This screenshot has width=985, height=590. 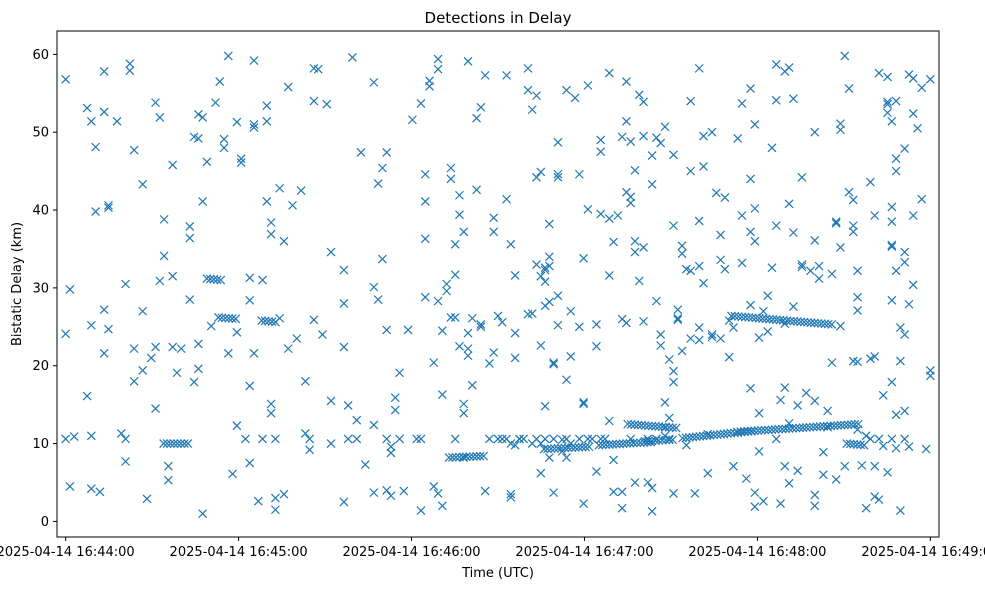 What do you see at coordinates (45, 522) in the screenshot?
I see `y-tick-label: 0` at bounding box center [45, 522].